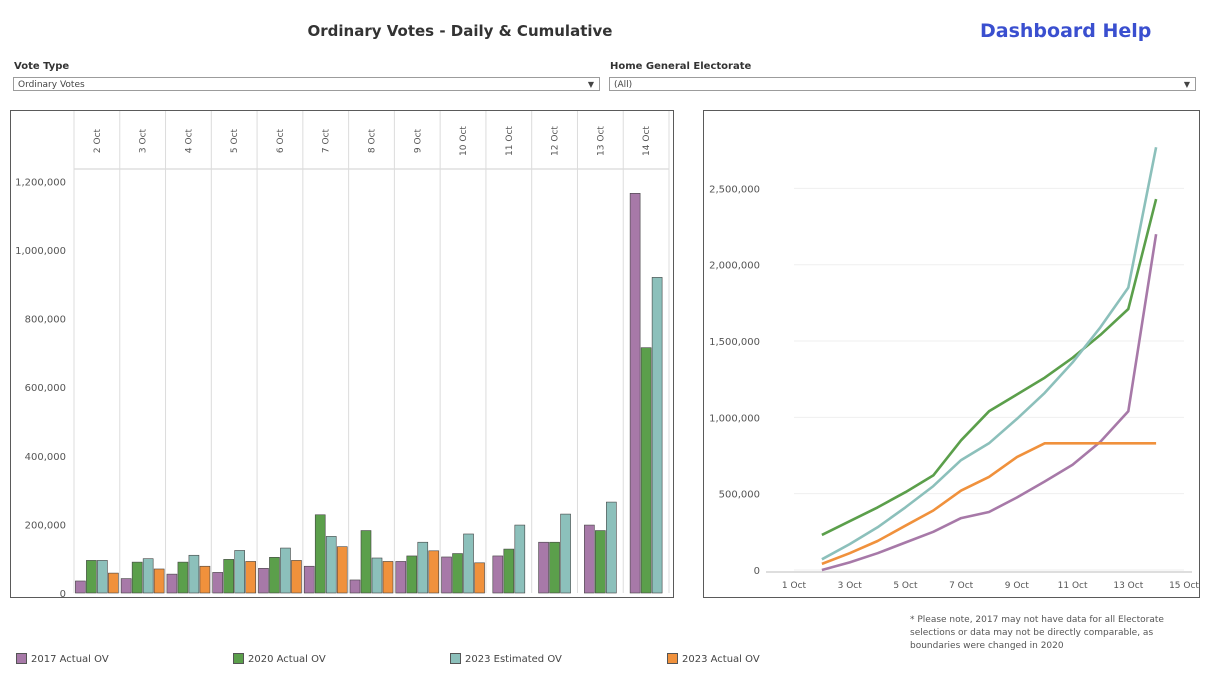 This screenshot has height=679, width=1206. I want to click on legend-item: 2023 Estimated OV, so click(506, 659).